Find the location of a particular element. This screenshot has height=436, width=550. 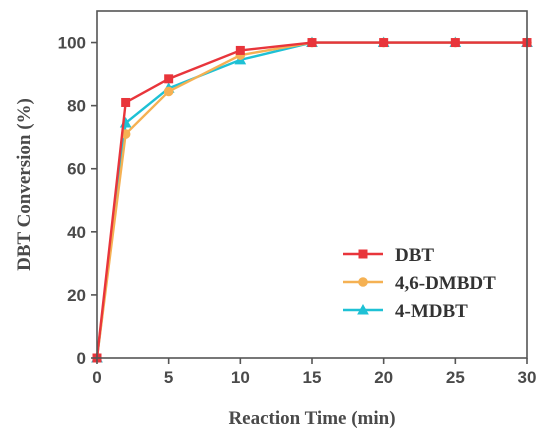

y-tick-label: 100 is located at coordinates (72, 43).